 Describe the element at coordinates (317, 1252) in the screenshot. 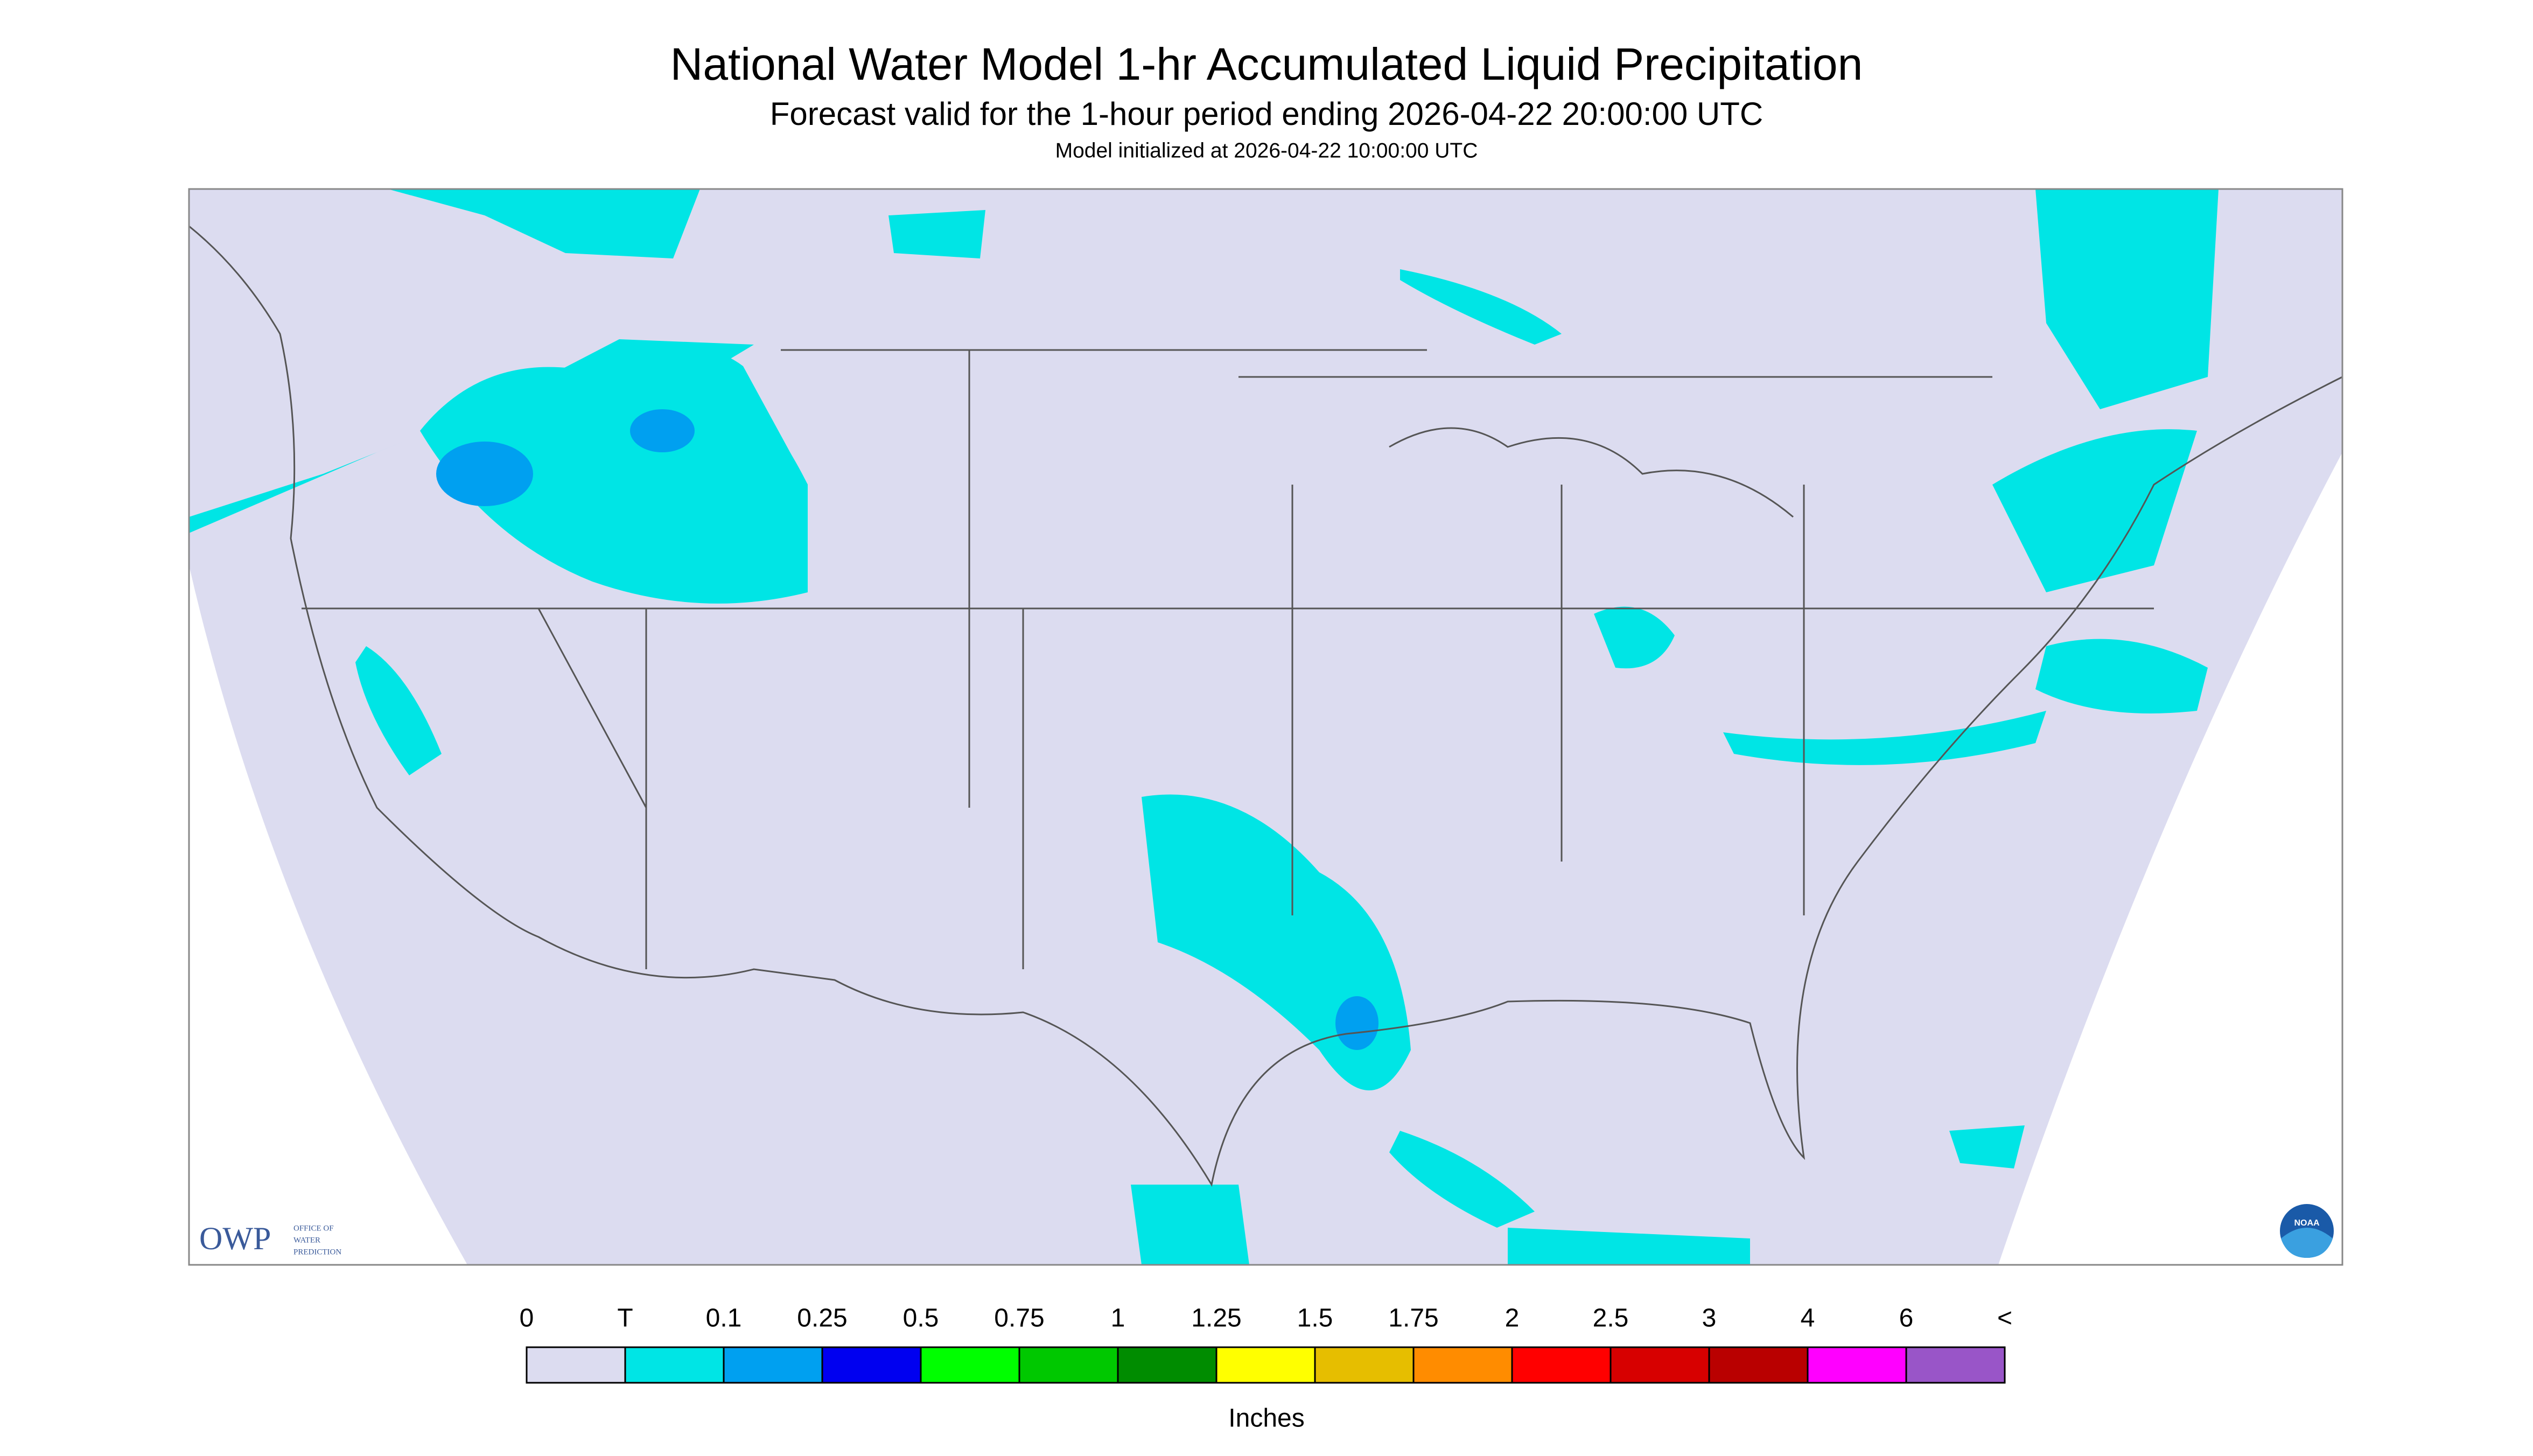

I see `owp-name: PREDICTION` at that location.